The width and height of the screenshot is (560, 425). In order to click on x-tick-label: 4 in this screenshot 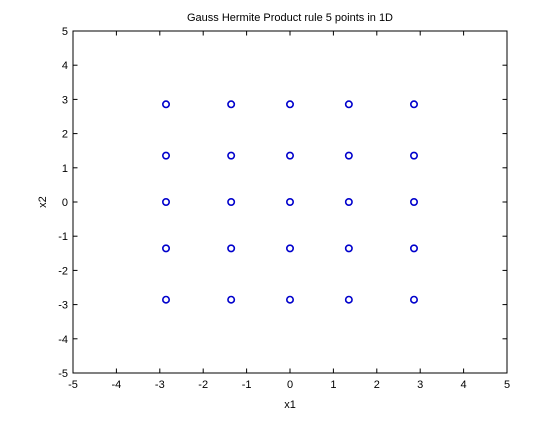, I will do `click(464, 385)`.